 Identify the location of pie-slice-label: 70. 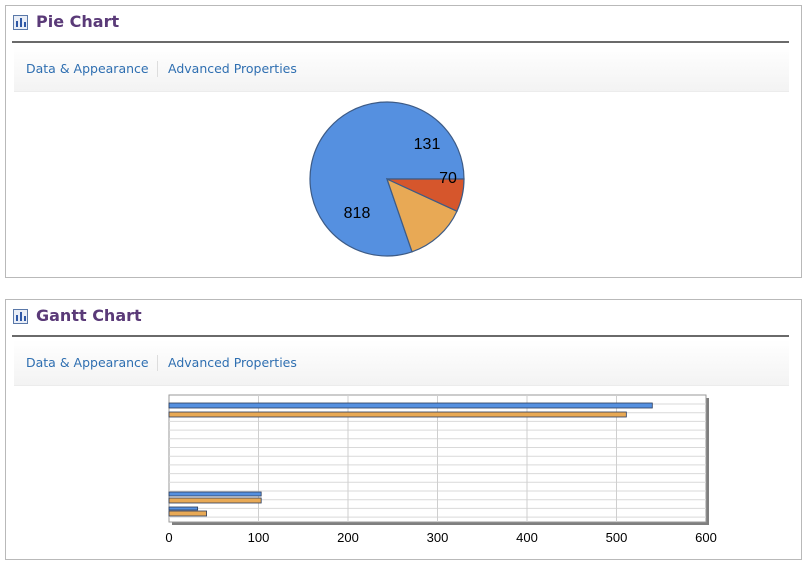
(448, 178).